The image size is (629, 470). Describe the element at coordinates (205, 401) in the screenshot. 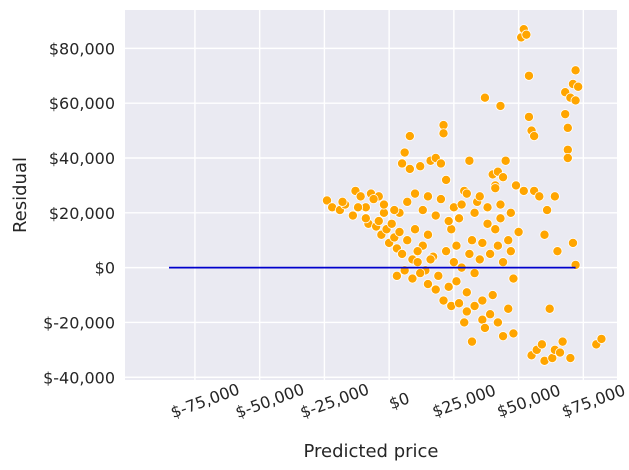

I see `x-tick-label: $-75,000` at that location.